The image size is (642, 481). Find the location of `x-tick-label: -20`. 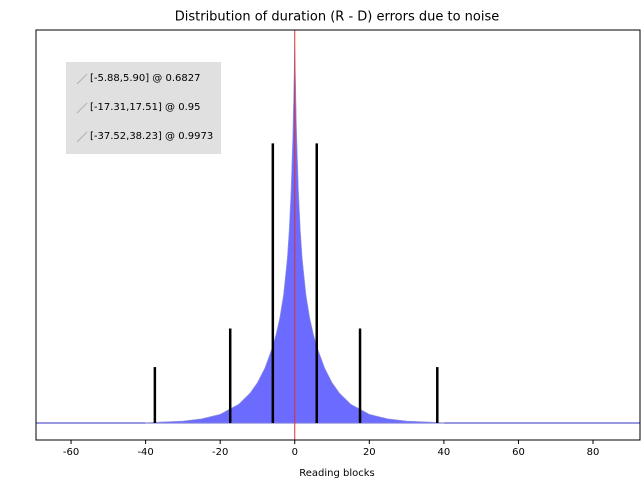

x-tick-label: -20 is located at coordinates (220, 452).